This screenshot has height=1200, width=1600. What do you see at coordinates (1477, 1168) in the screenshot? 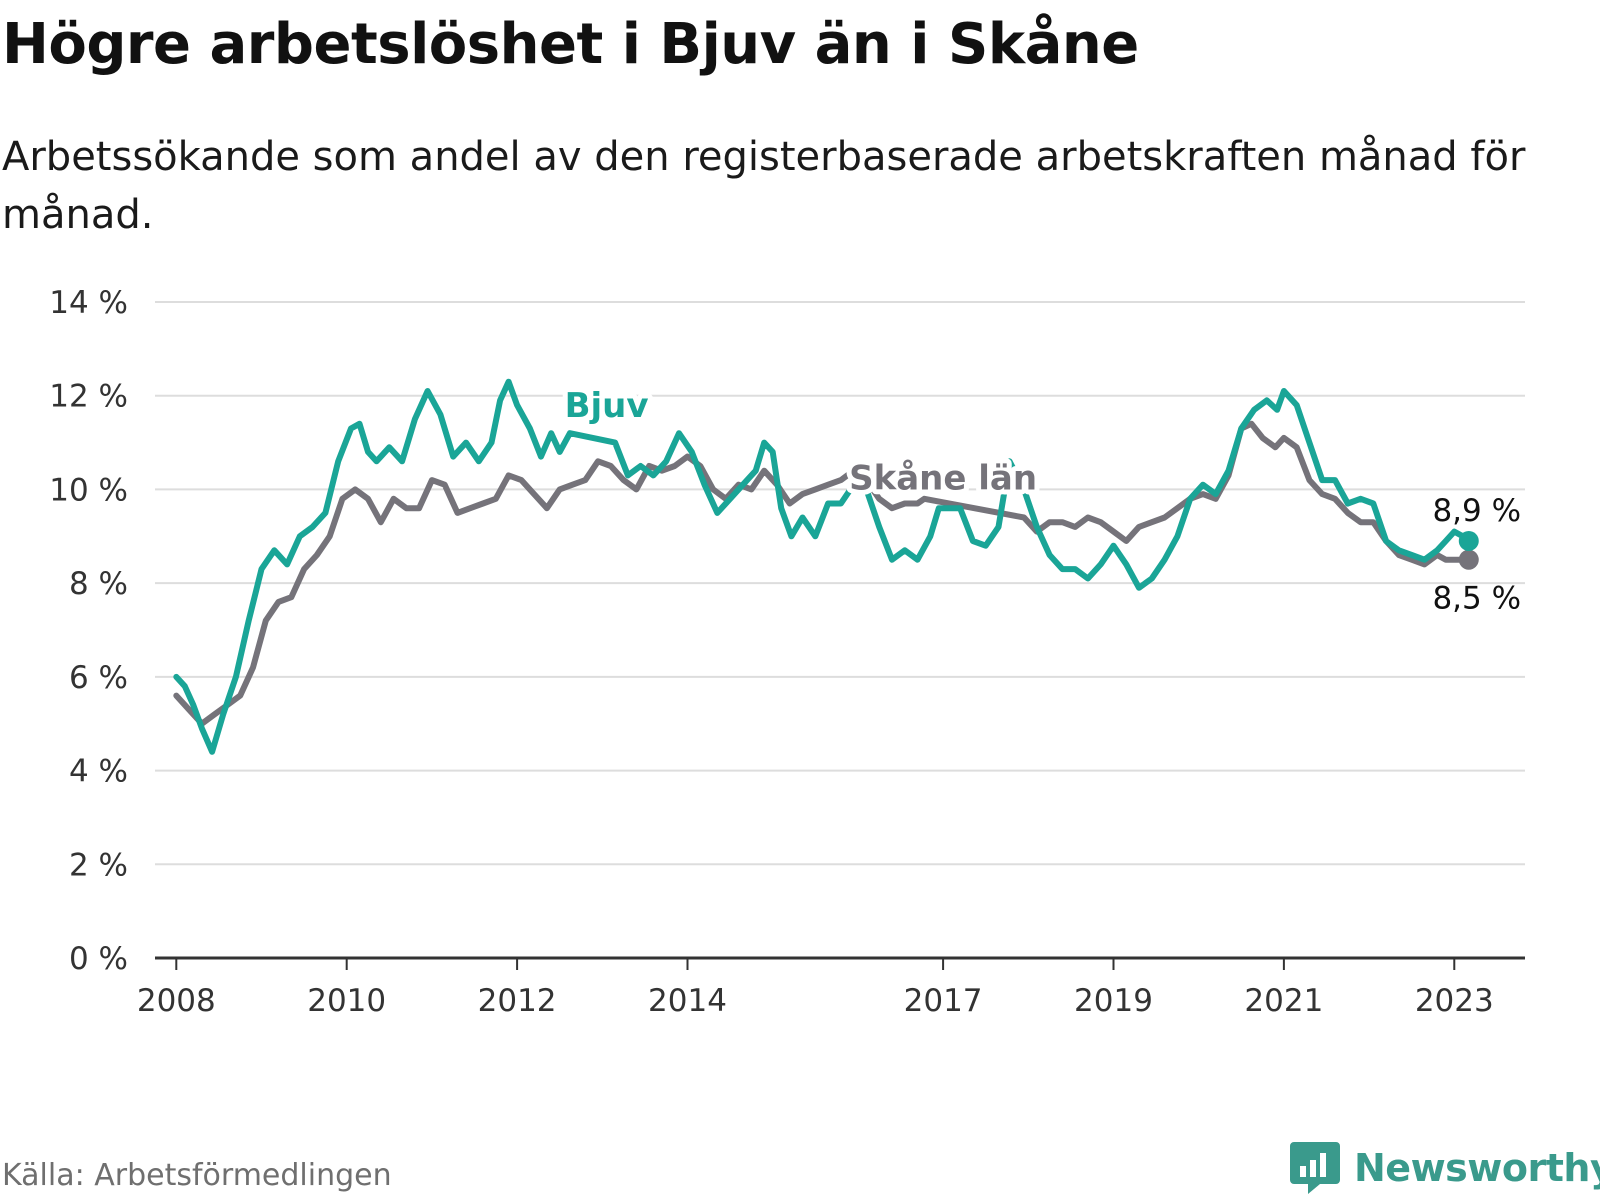
I see `brand-name: Newsworthy` at bounding box center [1477, 1168].